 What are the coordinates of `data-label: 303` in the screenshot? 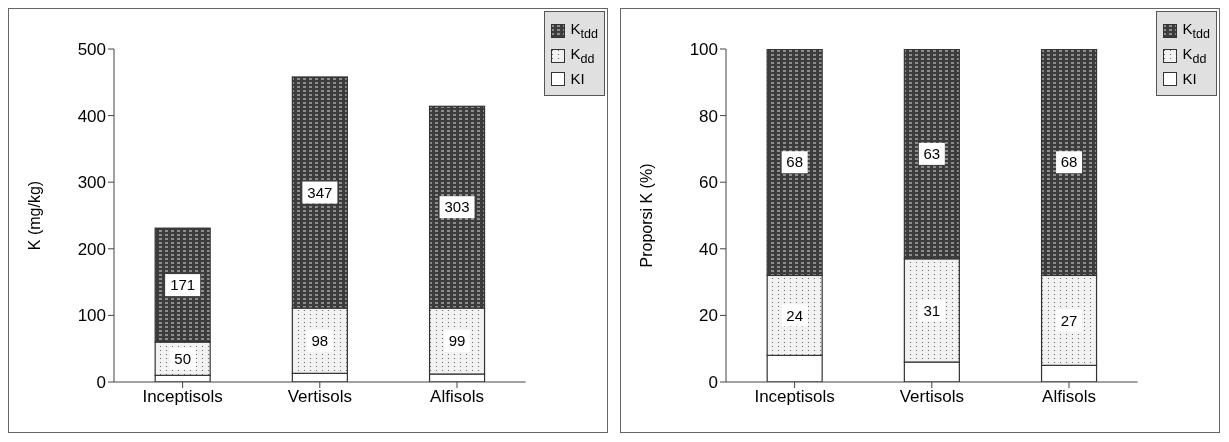 It's located at (457, 207).